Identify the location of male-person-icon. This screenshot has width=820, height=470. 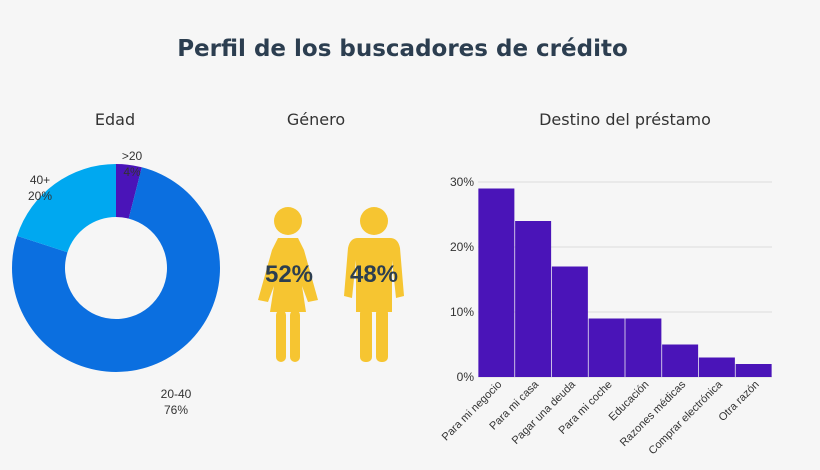
(374, 284).